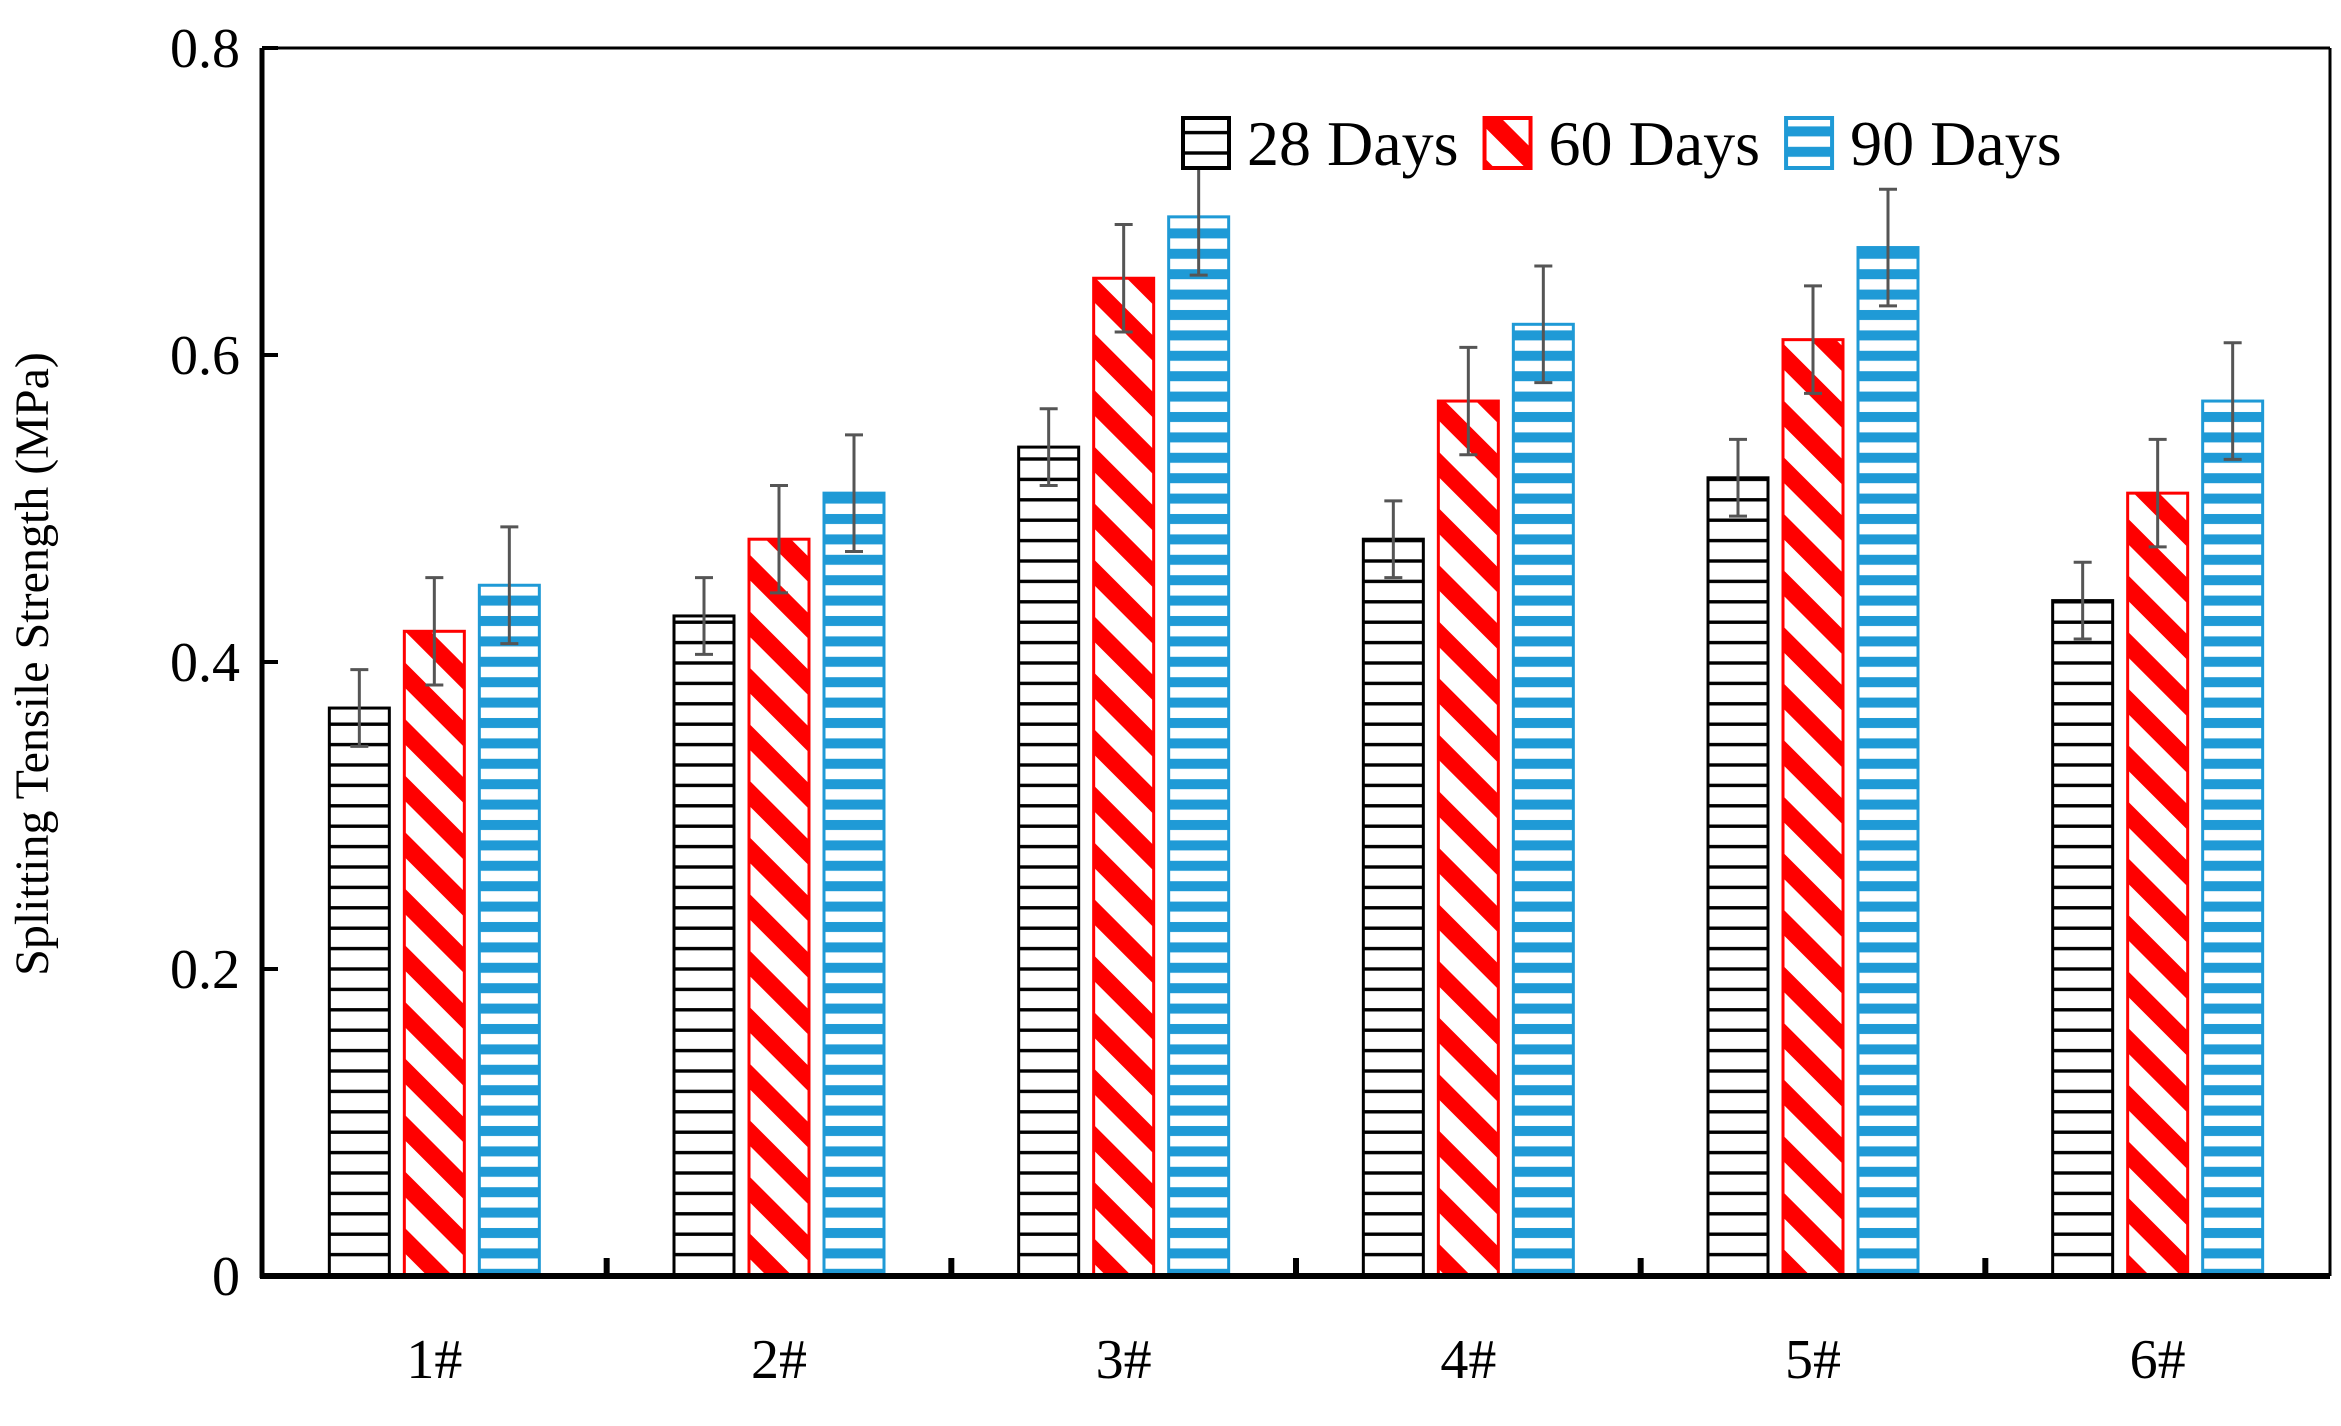  Describe the element at coordinates (226, 1277) in the screenshot. I see `y-tick-label-0: 0` at that location.